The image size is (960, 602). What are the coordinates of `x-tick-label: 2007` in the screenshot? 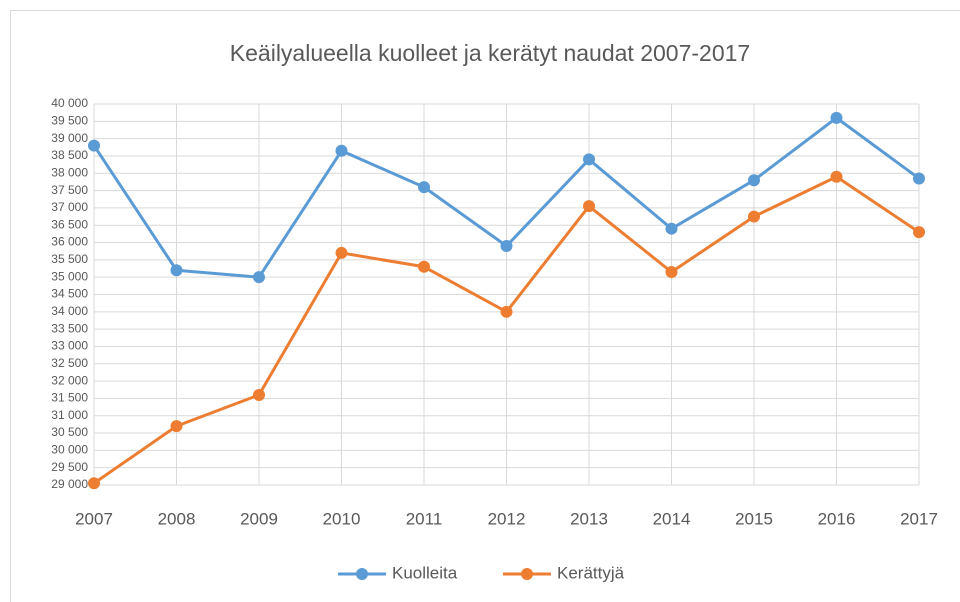 It's located at (94, 518).